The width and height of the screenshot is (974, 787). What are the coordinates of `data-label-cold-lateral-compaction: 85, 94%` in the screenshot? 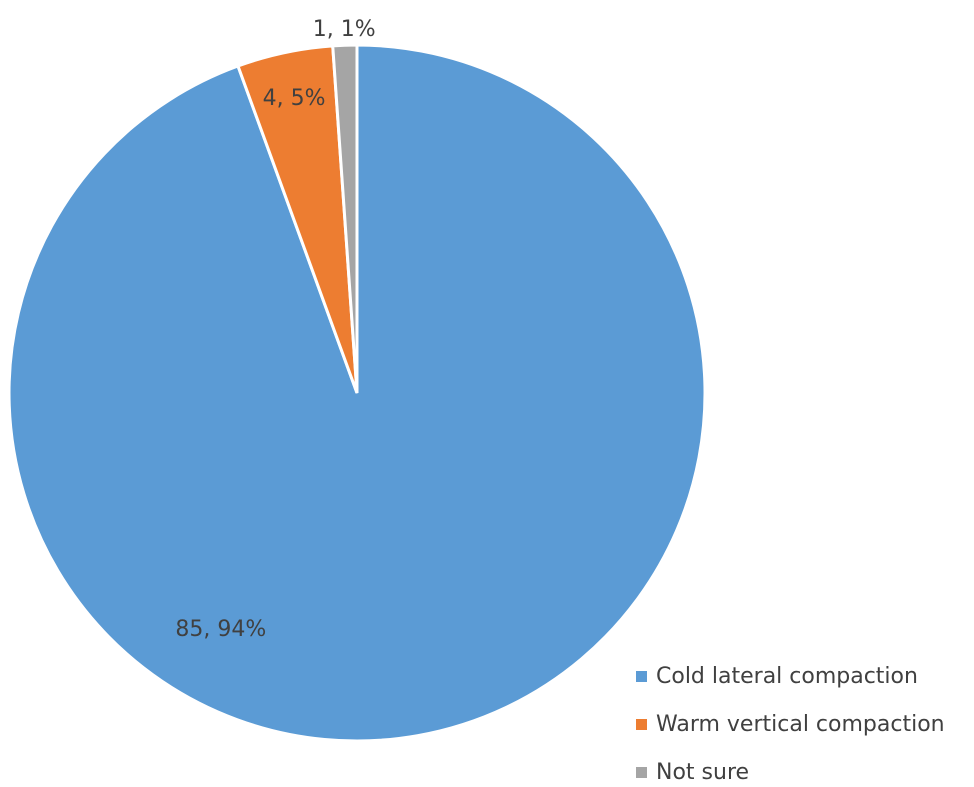 It's located at (220, 629).